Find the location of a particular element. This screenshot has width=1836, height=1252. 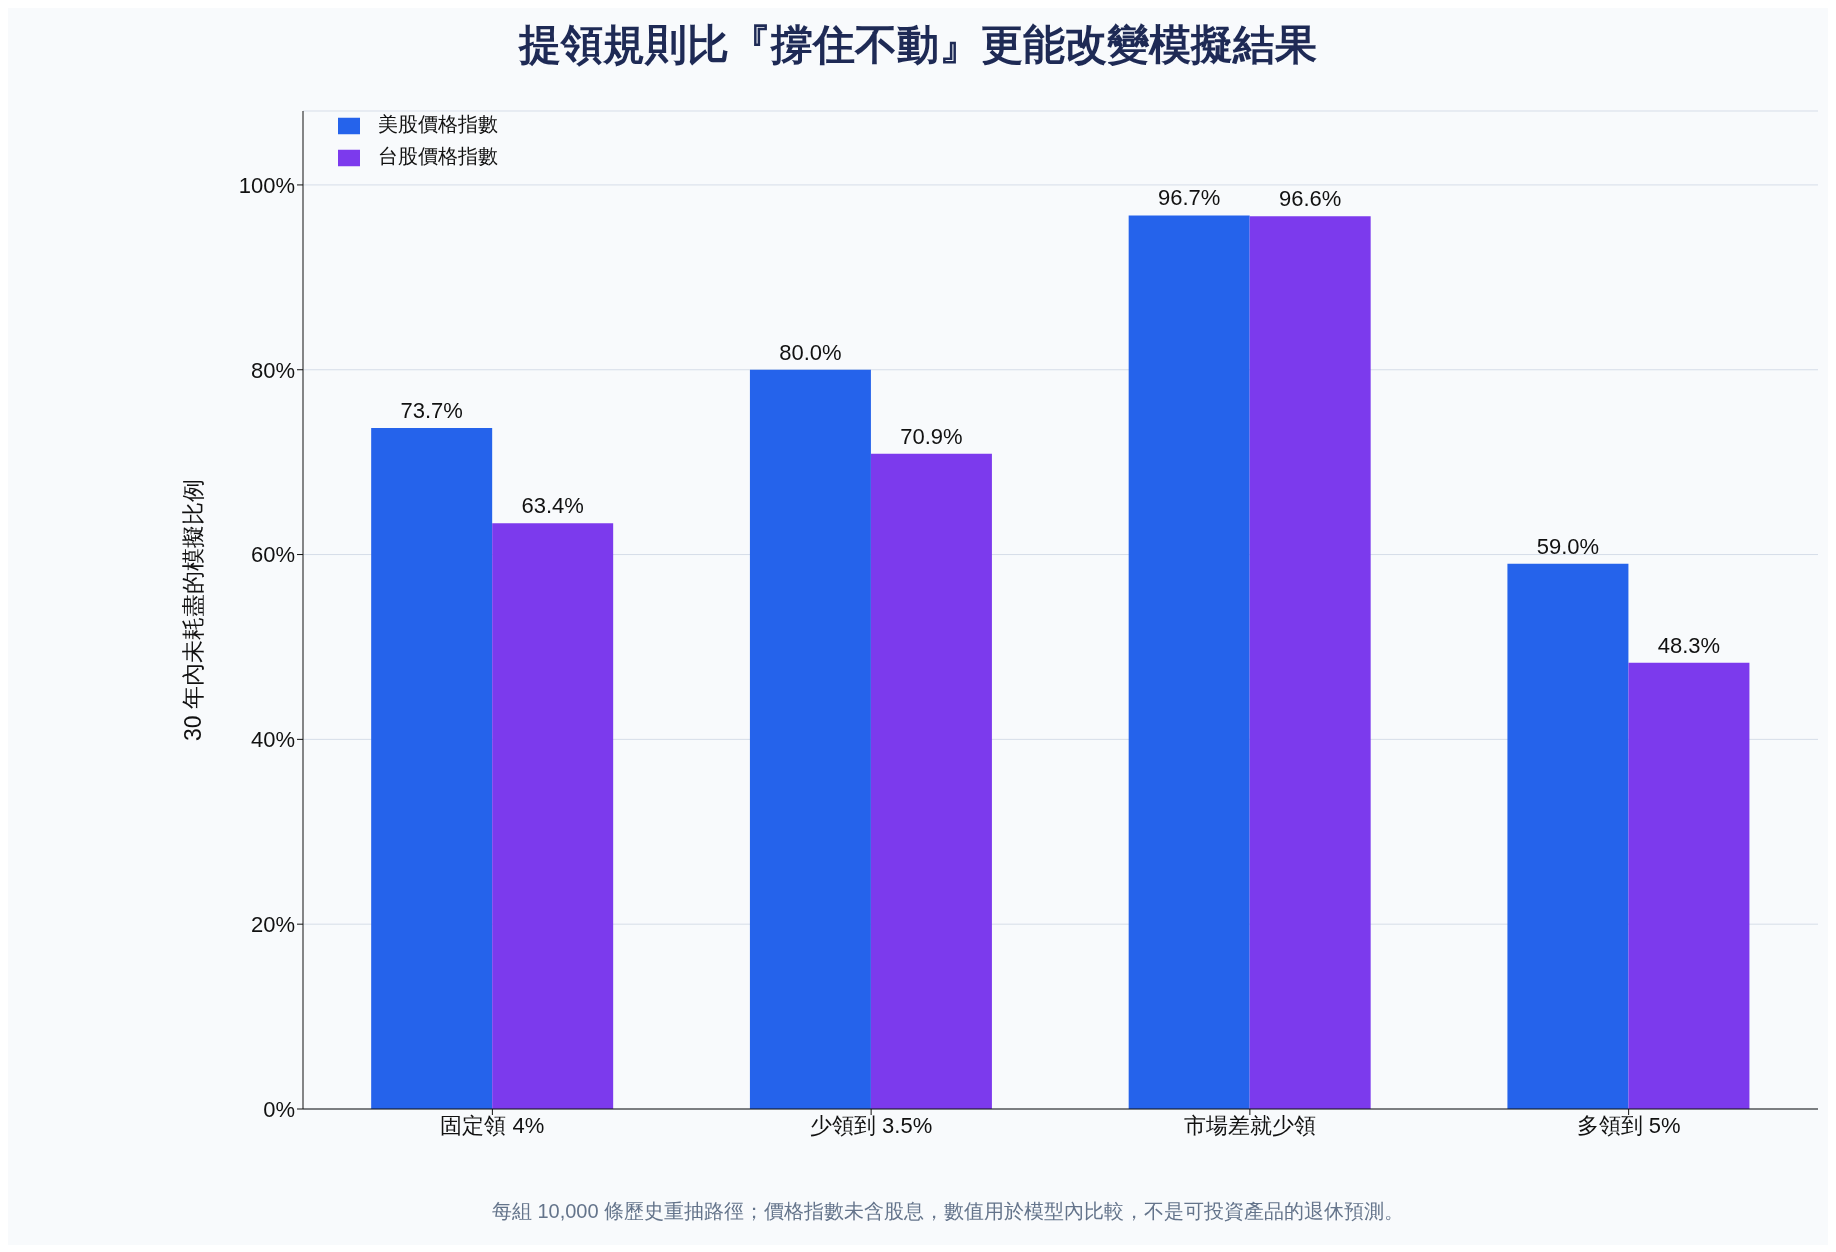

y-tick-label: 60% is located at coordinates (272, 555).